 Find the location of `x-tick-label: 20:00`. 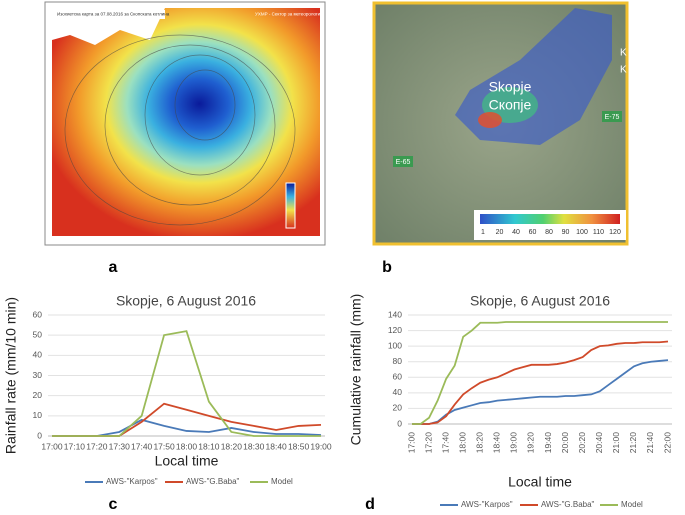

x-tick-label: 20:00 is located at coordinates (565, 443).